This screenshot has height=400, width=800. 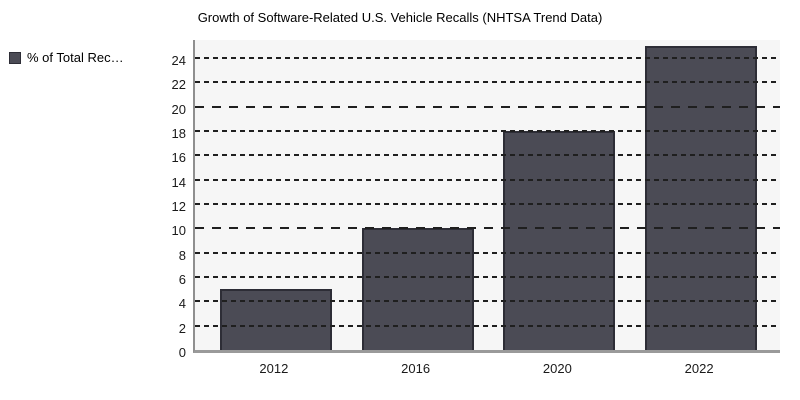 What do you see at coordinates (182, 304) in the screenshot?
I see `y-tick-label: 4` at bounding box center [182, 304].